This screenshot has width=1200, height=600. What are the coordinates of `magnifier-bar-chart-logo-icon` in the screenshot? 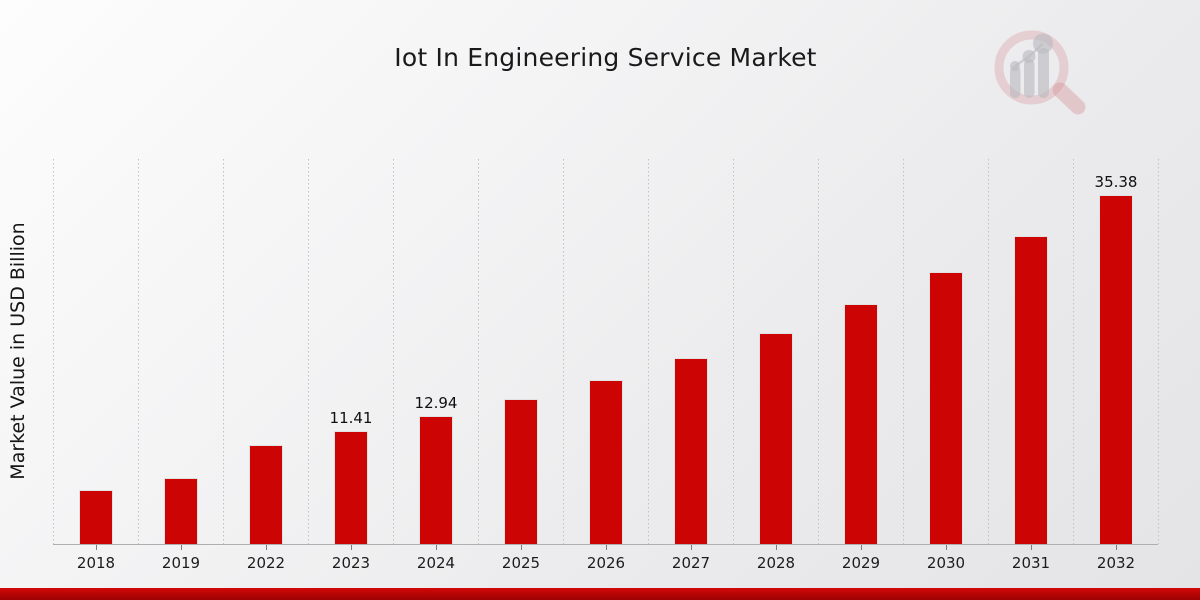 It's located at (1040, 72).